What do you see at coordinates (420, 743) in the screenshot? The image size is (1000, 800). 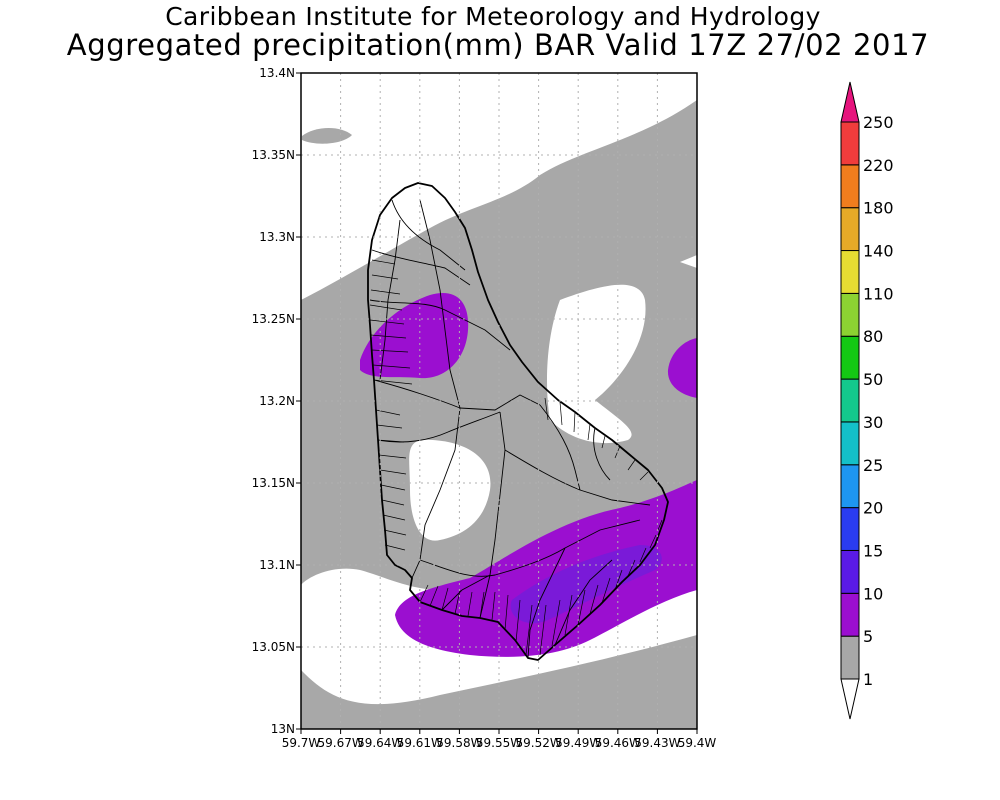 I see `lon-tick-label: 59.61W` at bounding box center [420, 743].